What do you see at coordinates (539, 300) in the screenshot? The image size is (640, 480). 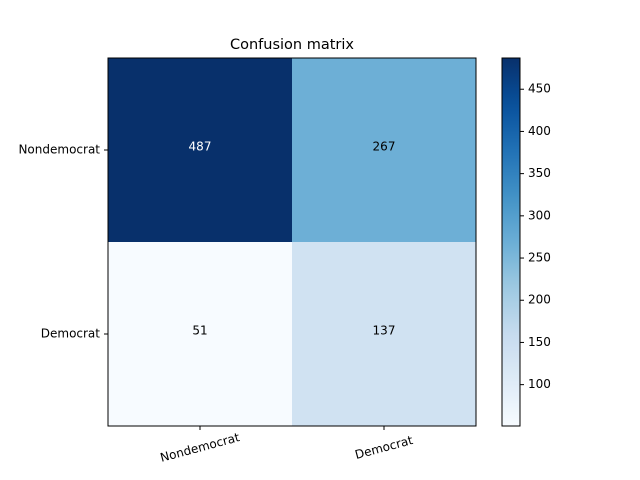 I see `colorbar-tick-label: 200` at bounding box center [539, 300].